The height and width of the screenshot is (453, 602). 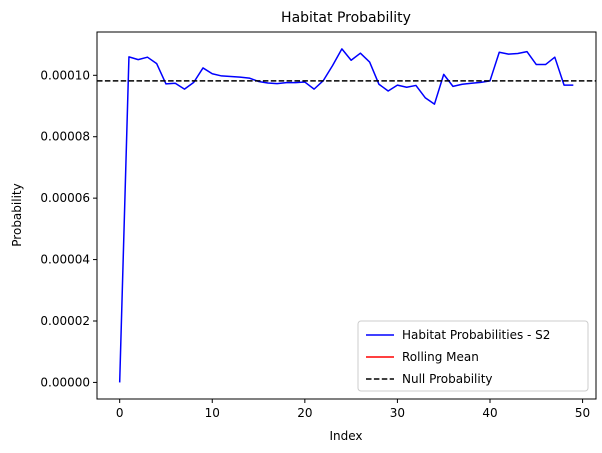 I want to click on legend-label: Rolling Mean, so click(x=440, y=357).